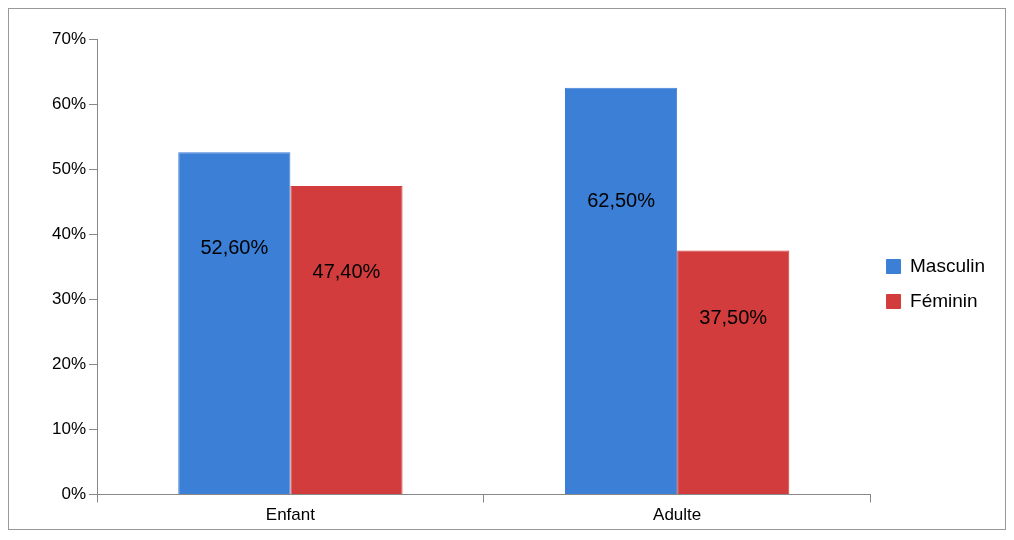 The height and width of the screenshot is (540, 1014). I want to click on x-tick-label: Enfant, so click(290, 515).